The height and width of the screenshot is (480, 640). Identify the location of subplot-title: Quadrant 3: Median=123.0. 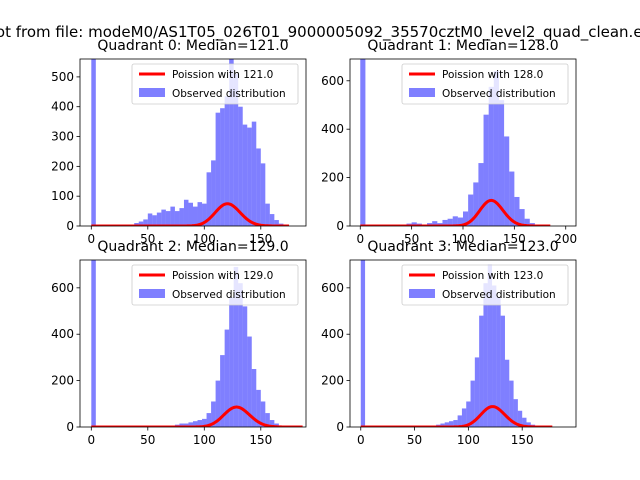
(462, 247).